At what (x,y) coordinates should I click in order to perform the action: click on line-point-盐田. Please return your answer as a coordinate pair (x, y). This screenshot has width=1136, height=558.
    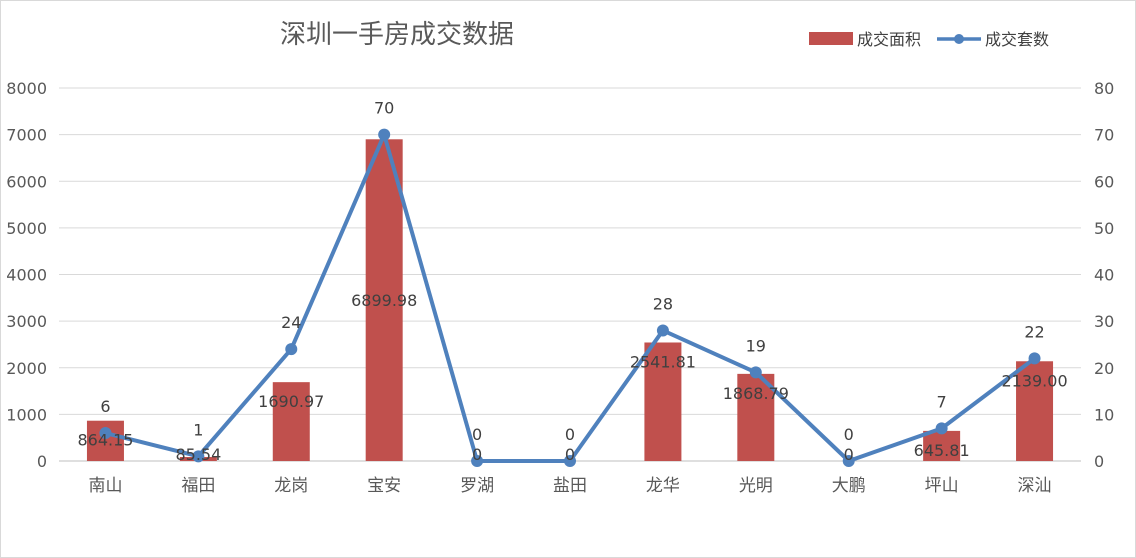
    Looking at the image, I should click on (570, 461).